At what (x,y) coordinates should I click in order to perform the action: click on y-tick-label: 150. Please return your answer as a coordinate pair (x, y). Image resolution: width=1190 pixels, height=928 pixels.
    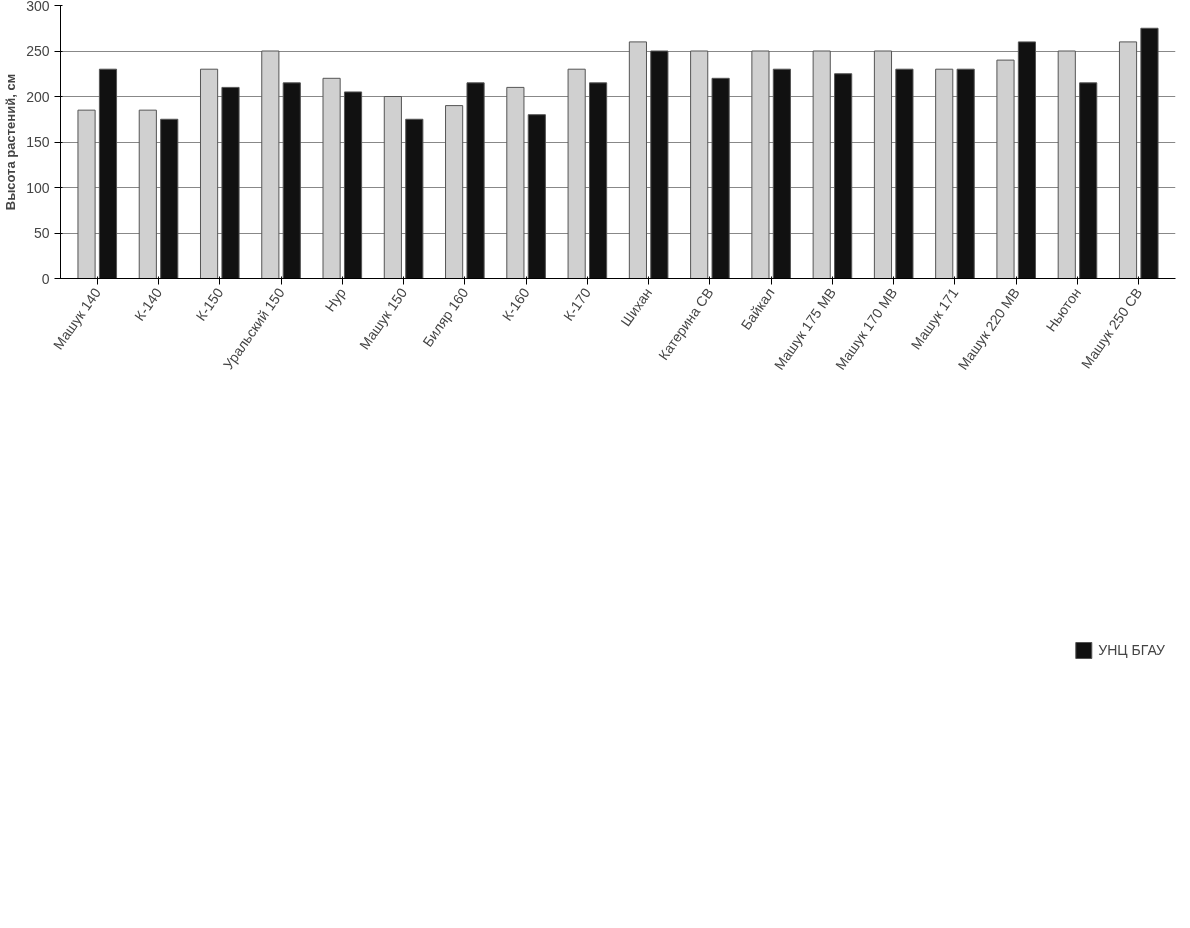
    Looking at the image, I should click on (38, 142).